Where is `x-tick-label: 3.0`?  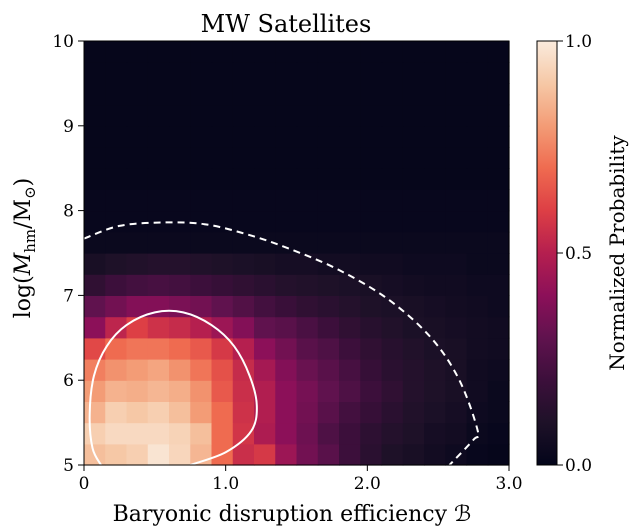 x-tick-label: 3.0 is located at coordinates (508, 484).